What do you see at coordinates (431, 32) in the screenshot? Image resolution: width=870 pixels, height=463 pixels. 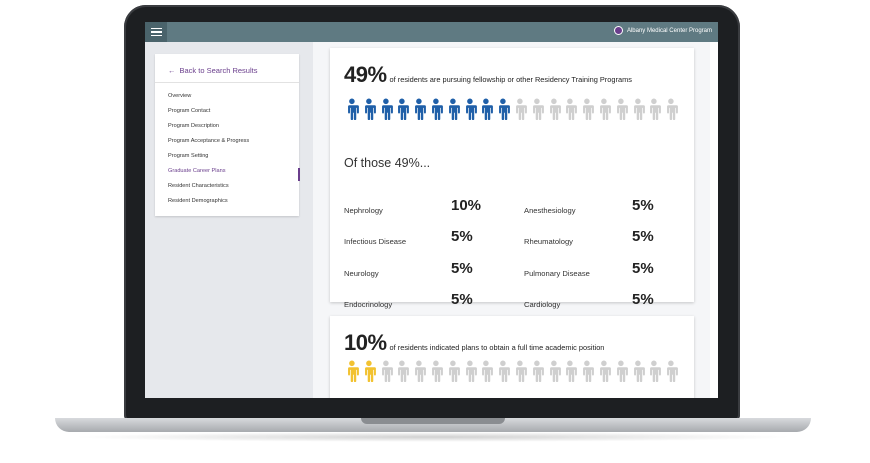 I see `top-bar: Albany Medical Center Program` at bounding box center [431, 32].